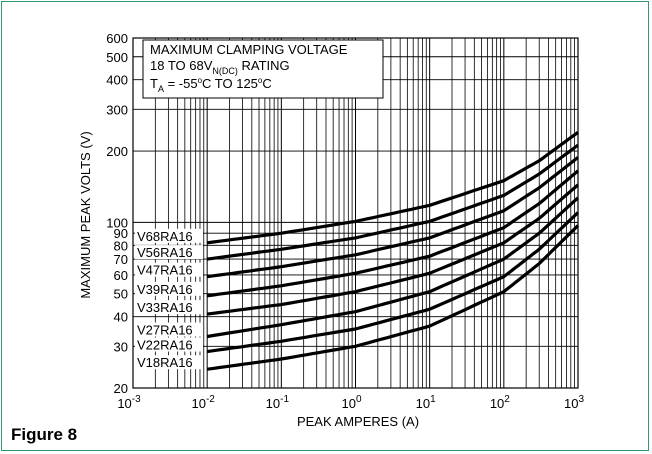 The width and height of the screenshot is (652, 454). Describe the element at coordinates (121, 259) in the screenshot. I see `y-tick-label: 70` at that location.